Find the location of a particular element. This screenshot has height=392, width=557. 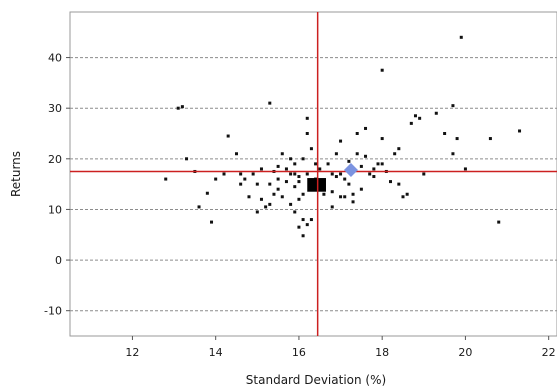

y-tick-label: 0 is located at coordinates (58, 260).